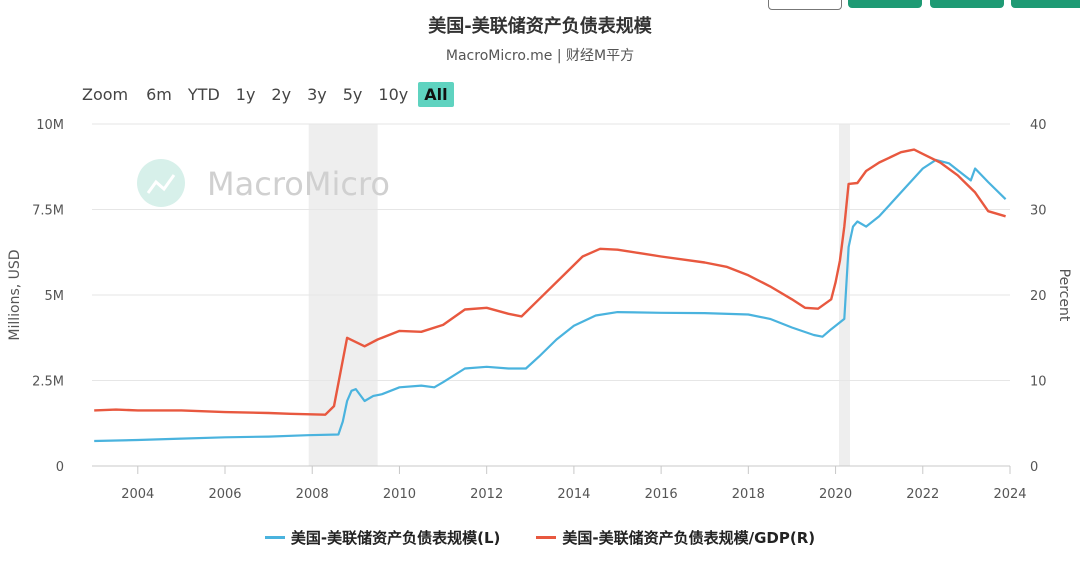 The height and width of the screenshot is (569, 1080). I want to click on legend-swatch-right, so click(546, 537).